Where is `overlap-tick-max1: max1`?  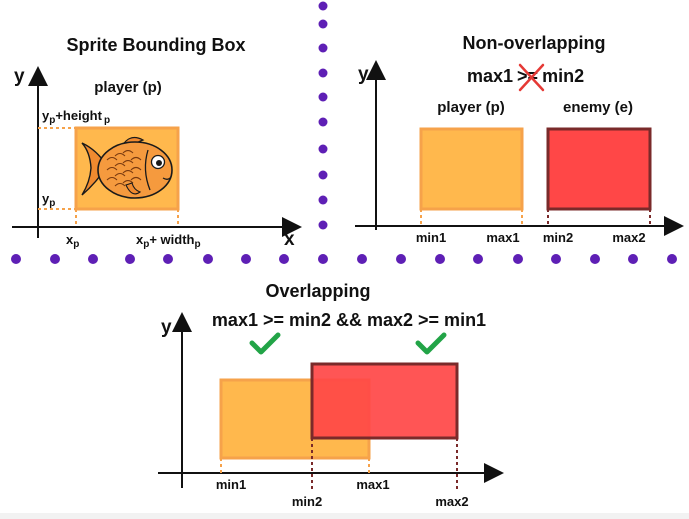
overlap-tick-max1: max1 is located at coordinates (372, 484).